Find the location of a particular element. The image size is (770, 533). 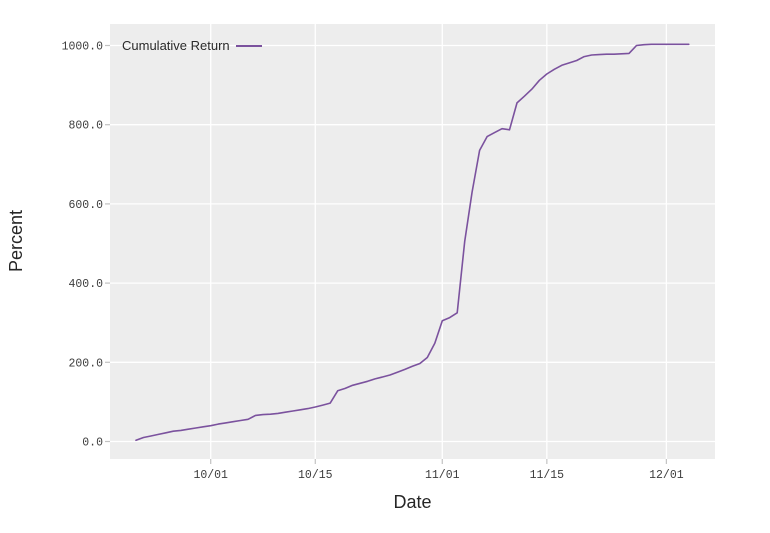

y-tick-label-600.0: 600.0 is located at coordinates (85, 205).